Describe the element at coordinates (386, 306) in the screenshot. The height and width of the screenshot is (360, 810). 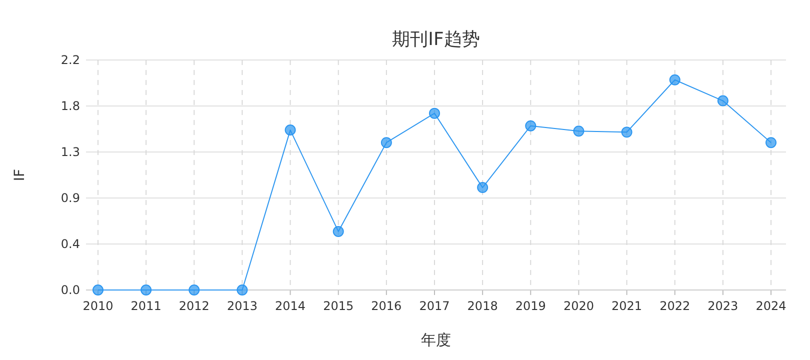
I see `x-tick-label: 2016` at that location.